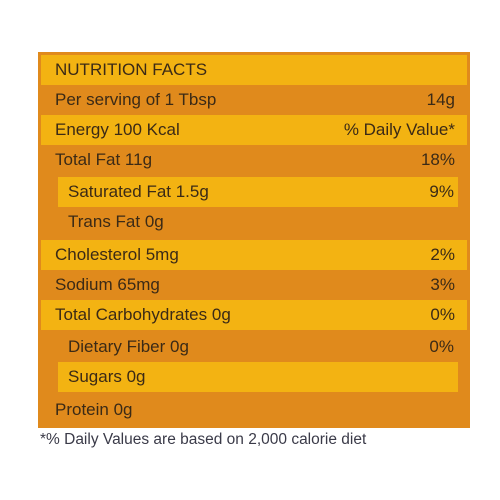 The width and height of the screenshot is (500, 500). Describe the element at coordinates (138, 191) in the screenshot. I see `label: Saturated Fat 1.5g` at that location.